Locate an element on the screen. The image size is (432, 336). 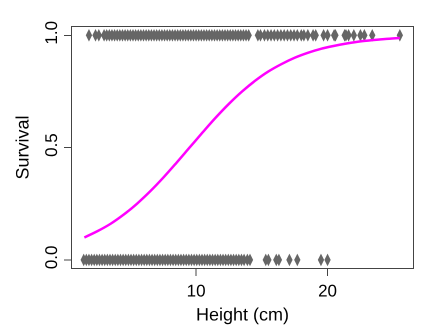
x-tick-label: 10 is located at coordinates (196, 290).